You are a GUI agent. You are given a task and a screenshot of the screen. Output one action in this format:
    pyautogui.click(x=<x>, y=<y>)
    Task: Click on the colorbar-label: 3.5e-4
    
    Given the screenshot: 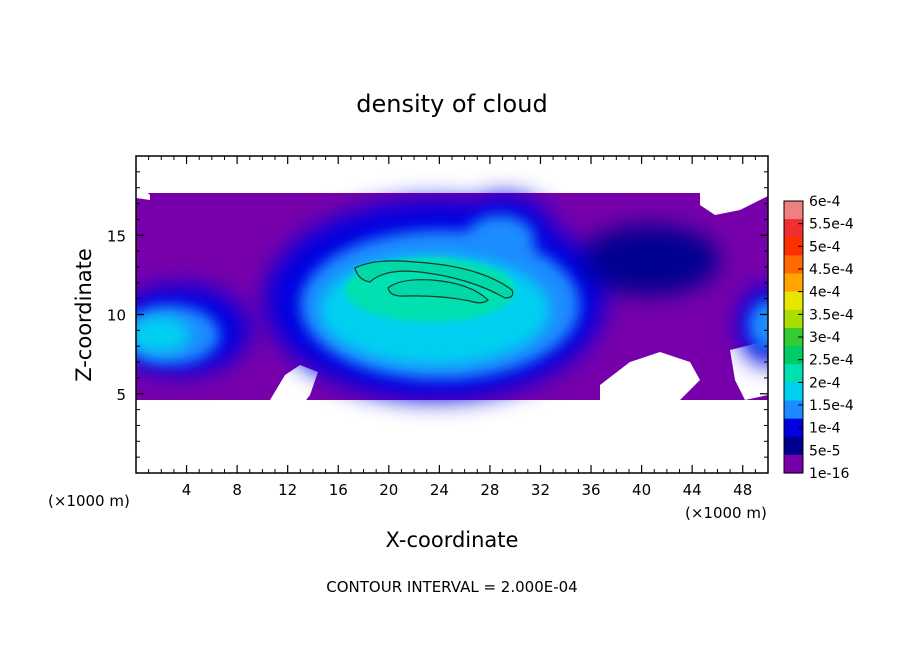 What is the action you would take?
    pyautogui.click(x=831, y=315)
    